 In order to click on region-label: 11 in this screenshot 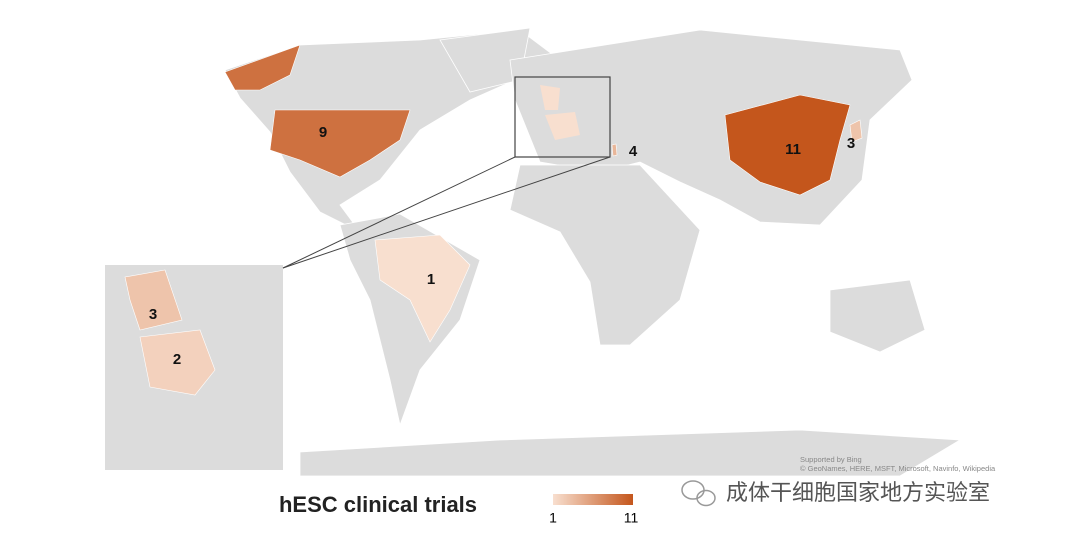, I will do `click(793, 149)`.